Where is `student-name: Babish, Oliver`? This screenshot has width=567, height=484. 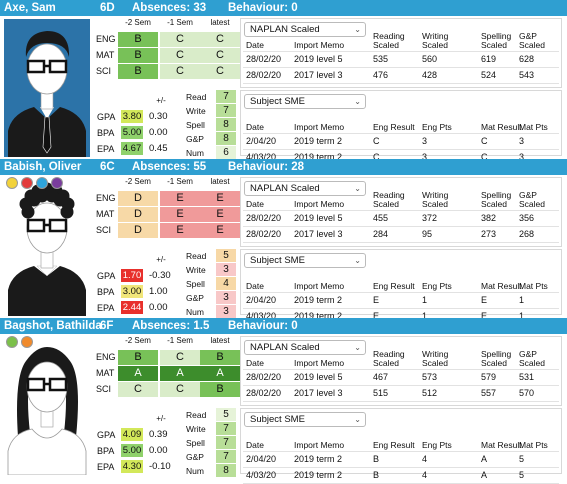
student-name: Babish, Oliver is located at coordinates (43, 167).